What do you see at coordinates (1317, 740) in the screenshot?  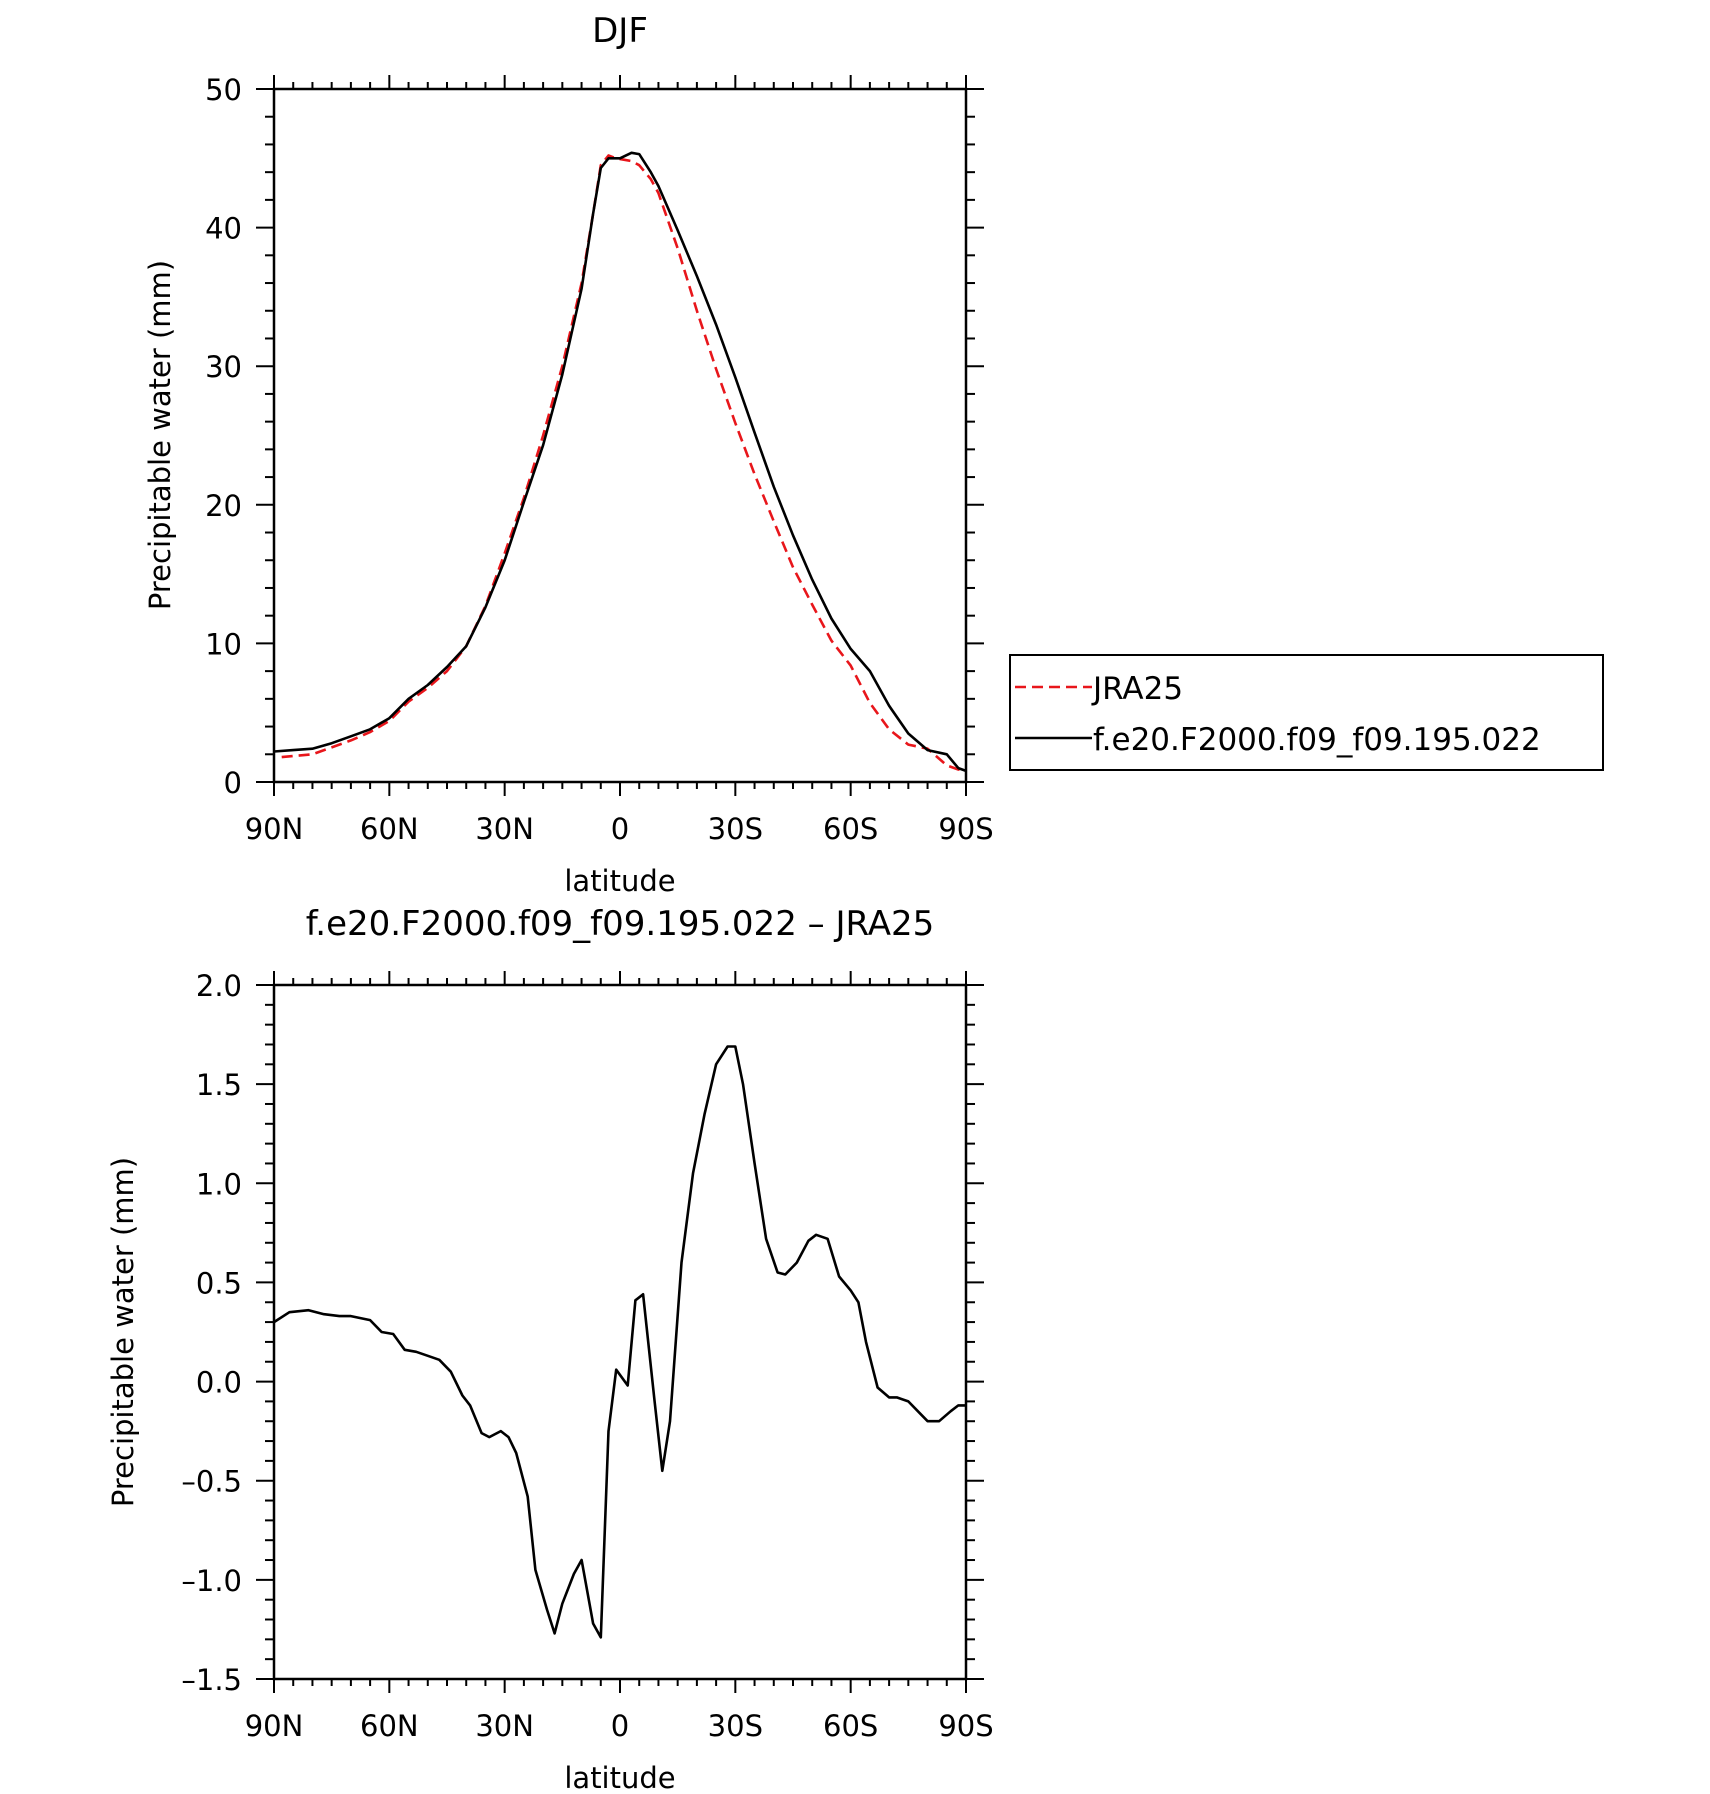 I see `legend-label-model: f.e20.F2000.f09_f09.195.022` at bounding box center [1317, 740].